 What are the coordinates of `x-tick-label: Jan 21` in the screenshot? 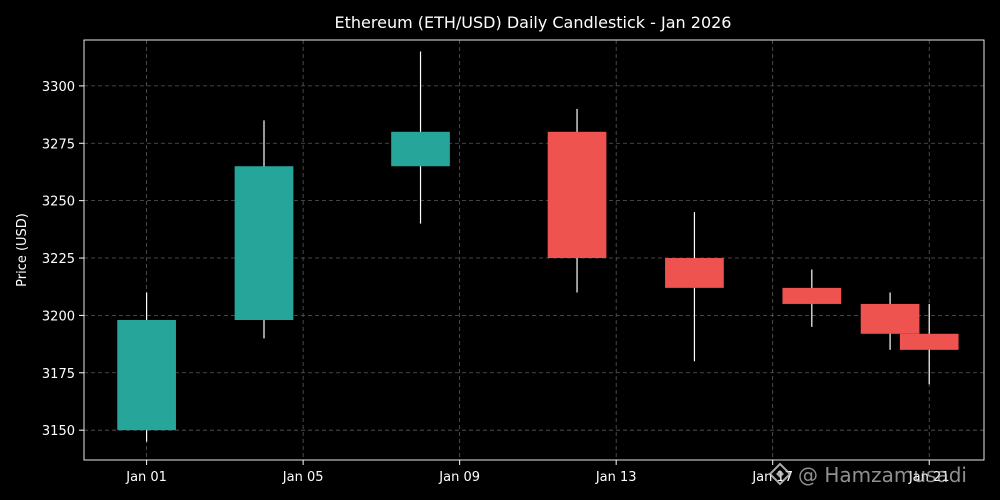 It's located at (929, 477).